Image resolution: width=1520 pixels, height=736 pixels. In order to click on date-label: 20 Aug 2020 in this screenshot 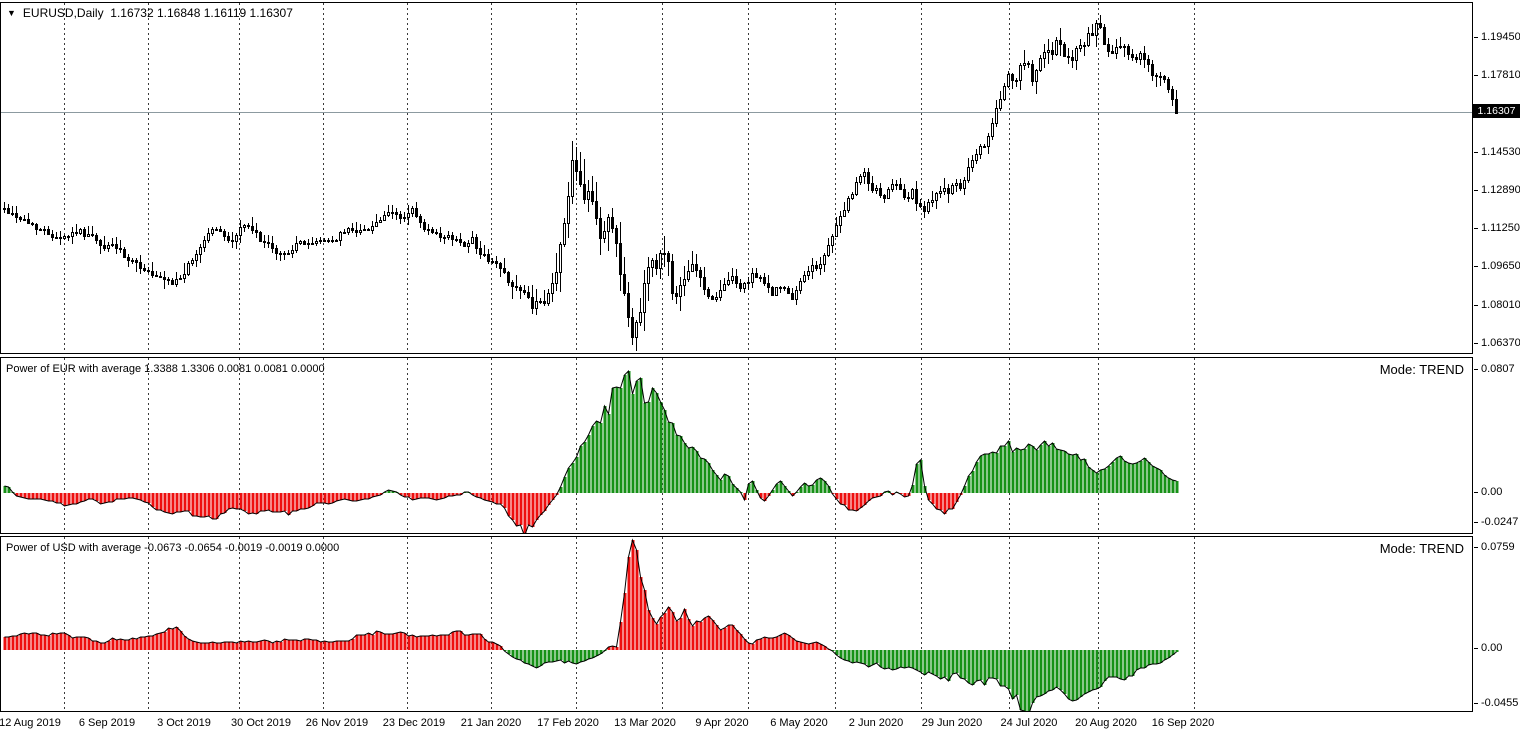, I will do `click(1106, 723)`.